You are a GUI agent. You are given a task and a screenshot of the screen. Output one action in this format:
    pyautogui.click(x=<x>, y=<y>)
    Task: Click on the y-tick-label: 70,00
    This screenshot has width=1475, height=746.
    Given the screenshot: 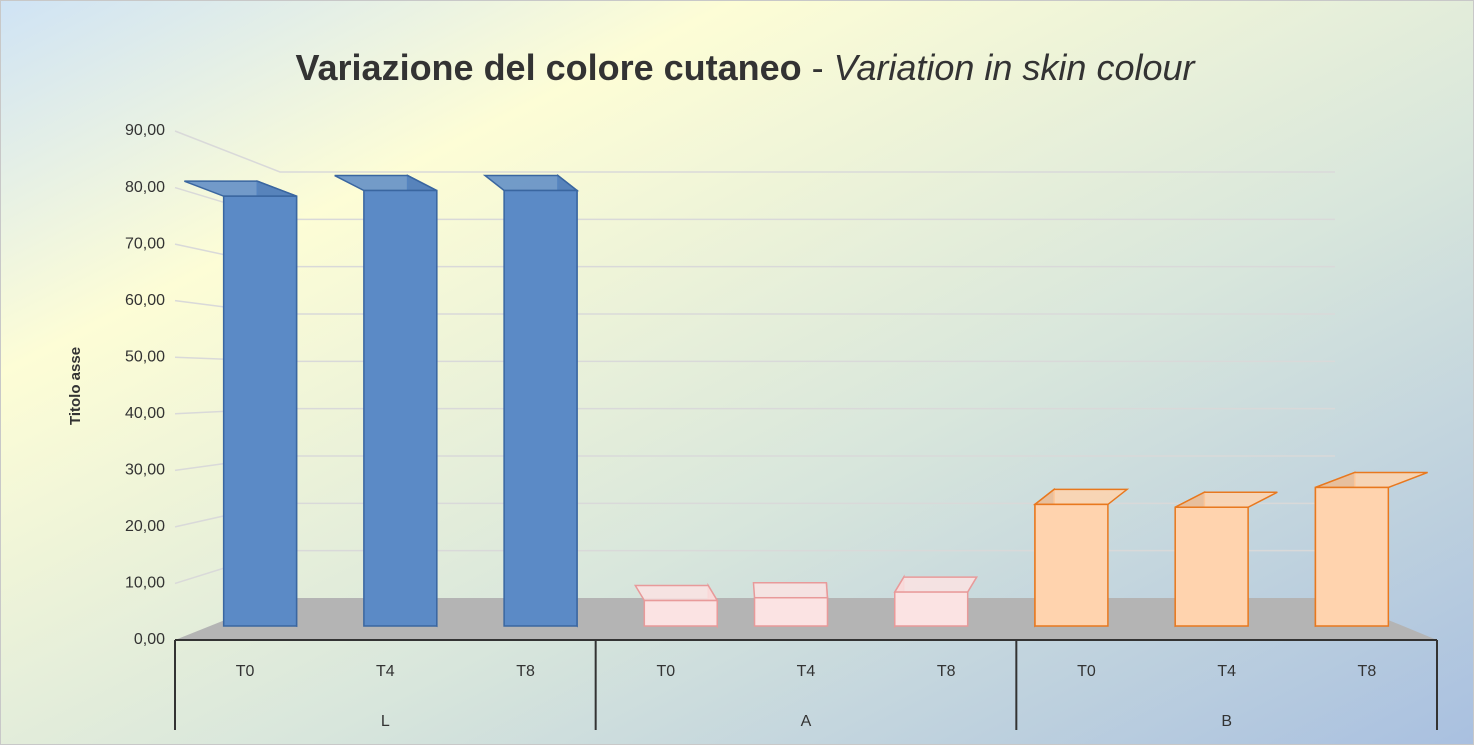 What is the action you would take?
    pyautogui.click(x=145, y=243)
    